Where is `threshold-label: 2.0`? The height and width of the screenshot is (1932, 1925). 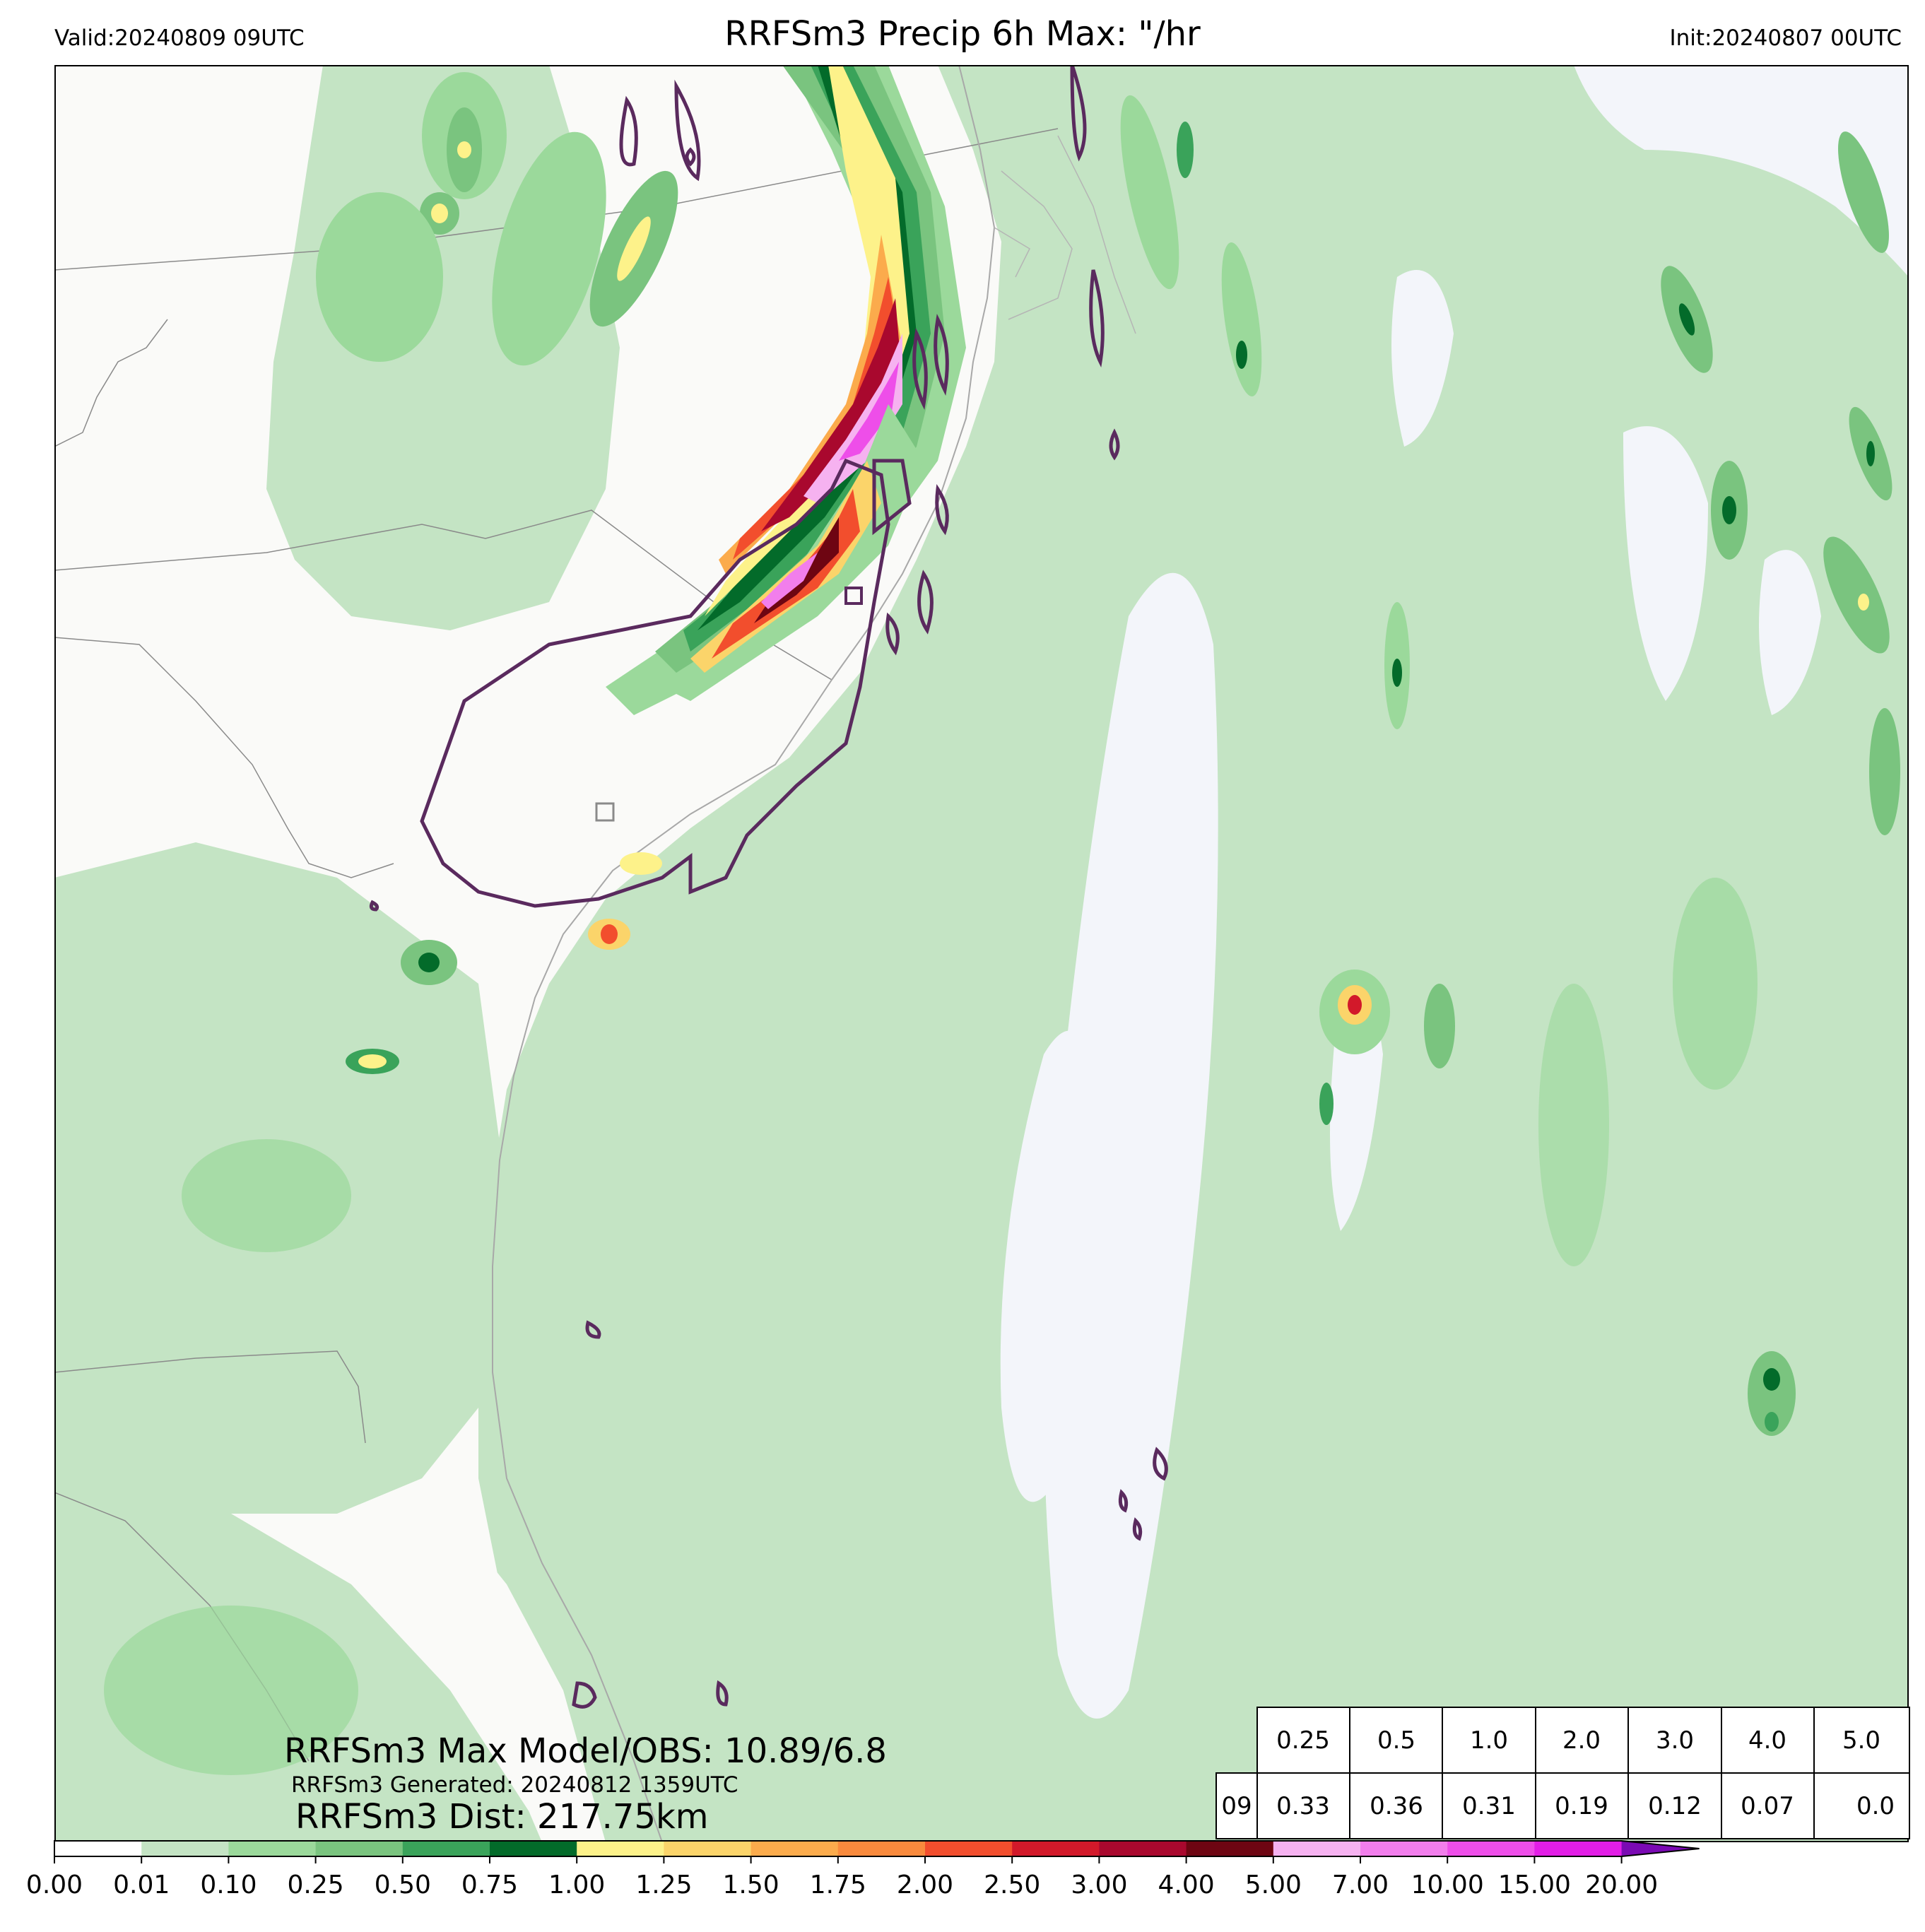
threshold-label: 2.0 is located at coordinates (1582, 1740).